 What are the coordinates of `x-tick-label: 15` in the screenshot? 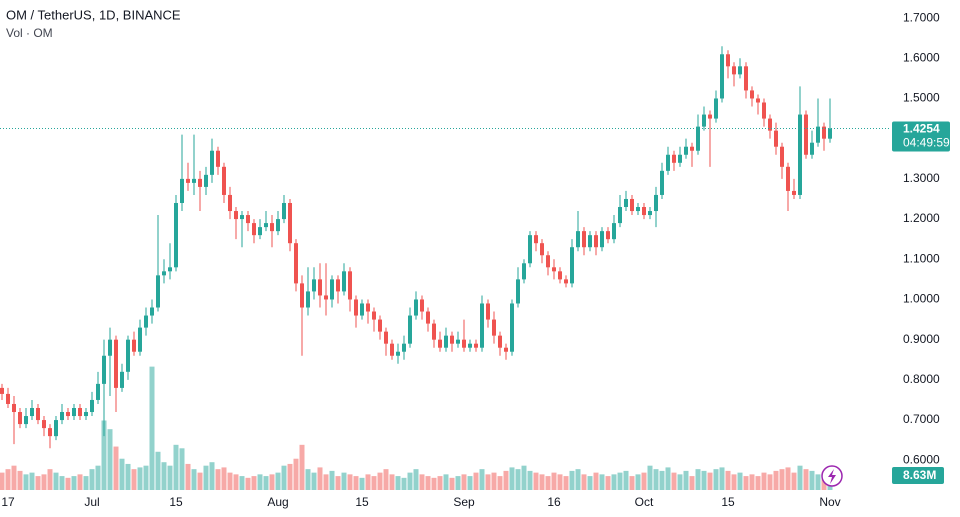 It's located at (728, 502).